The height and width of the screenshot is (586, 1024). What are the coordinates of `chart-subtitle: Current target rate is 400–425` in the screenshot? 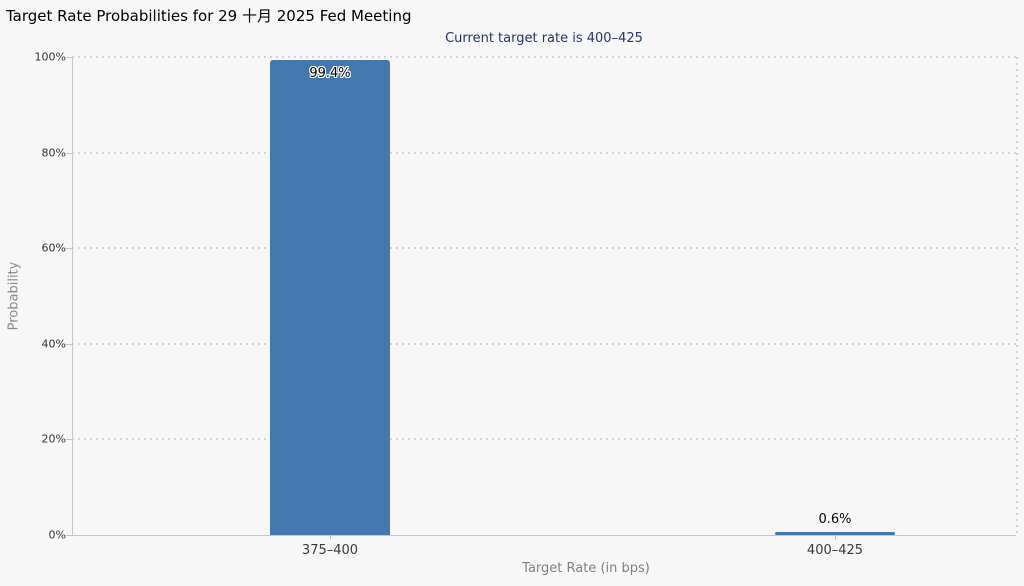 It's located at (544, 38).